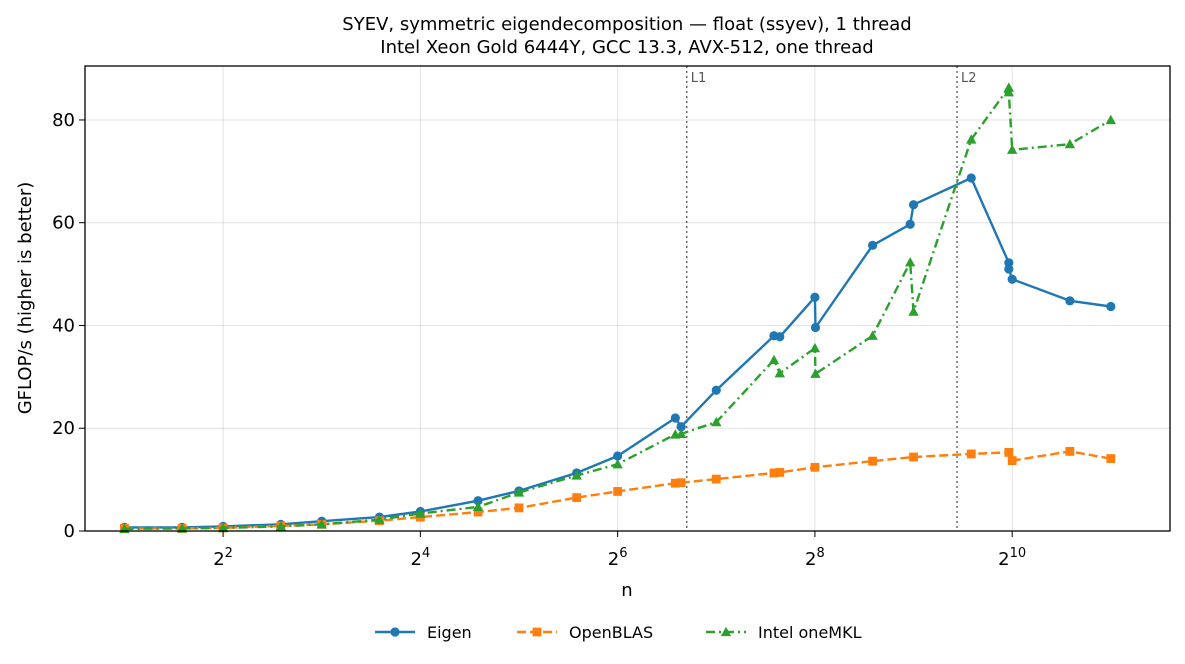 The height and width of the screenshot is (664, 1185). I want to click on legend: Eigen OpenBLAS Intel oneMKL, so click(618, 632).